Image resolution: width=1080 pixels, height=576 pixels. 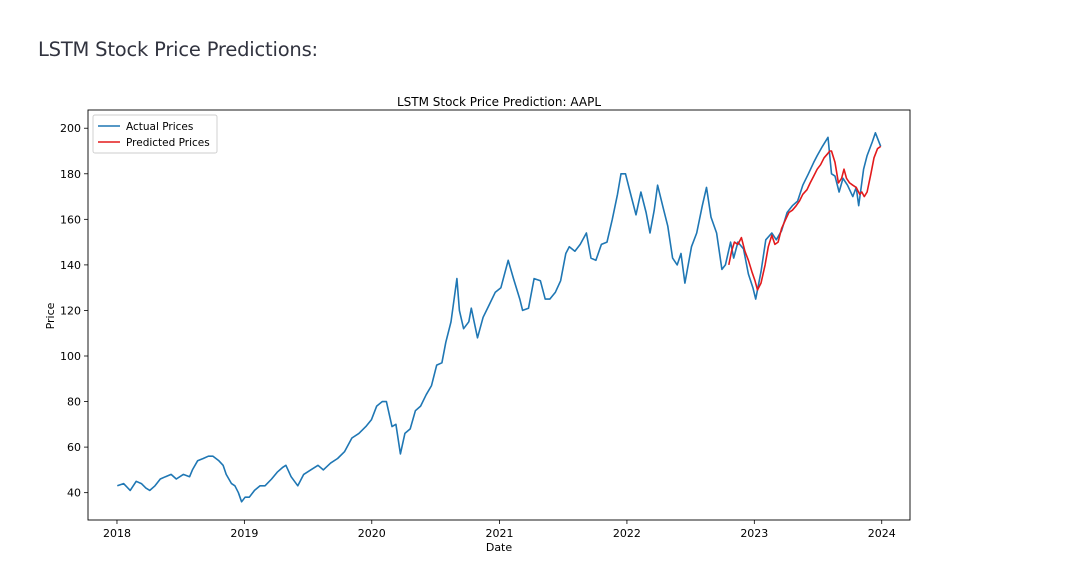 I want to click on y-axis: 40 60 80 100 120 140 160 180 200, so click(x=74, y=311).